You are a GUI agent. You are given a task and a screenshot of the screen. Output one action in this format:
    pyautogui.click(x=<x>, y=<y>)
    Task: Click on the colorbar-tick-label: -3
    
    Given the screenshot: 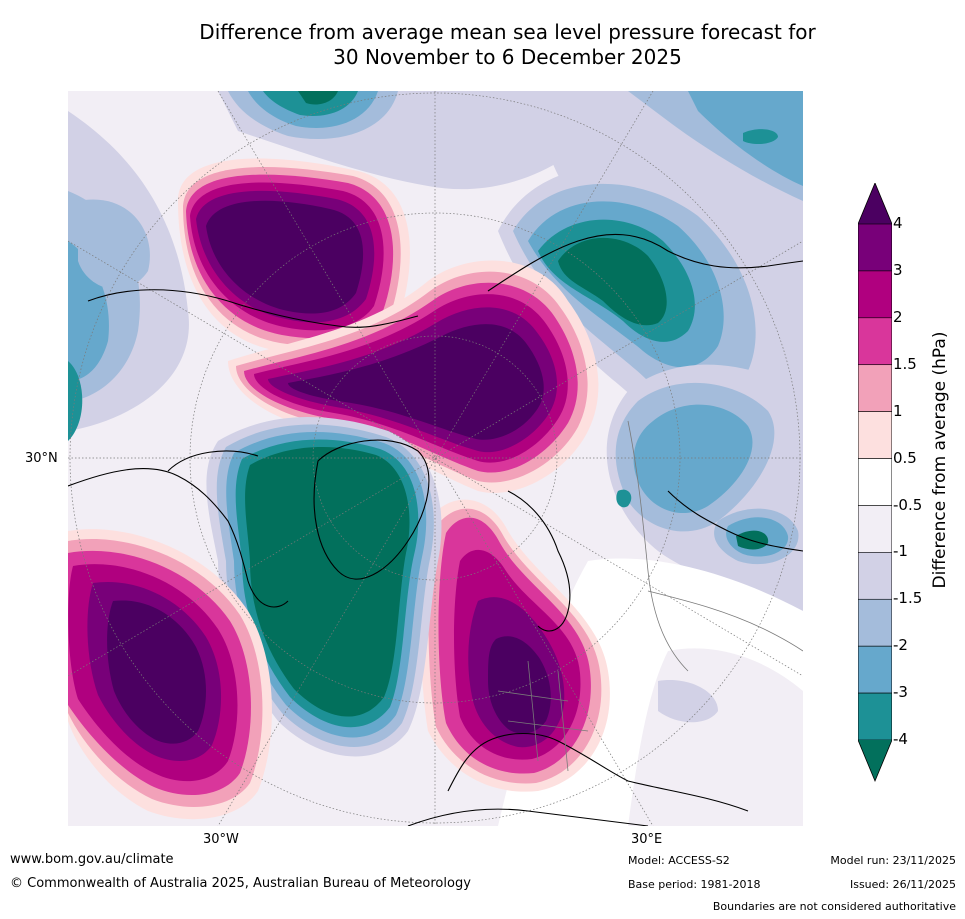 What is the action you would take?
    pyautogui.click(x=900, y=692)
    